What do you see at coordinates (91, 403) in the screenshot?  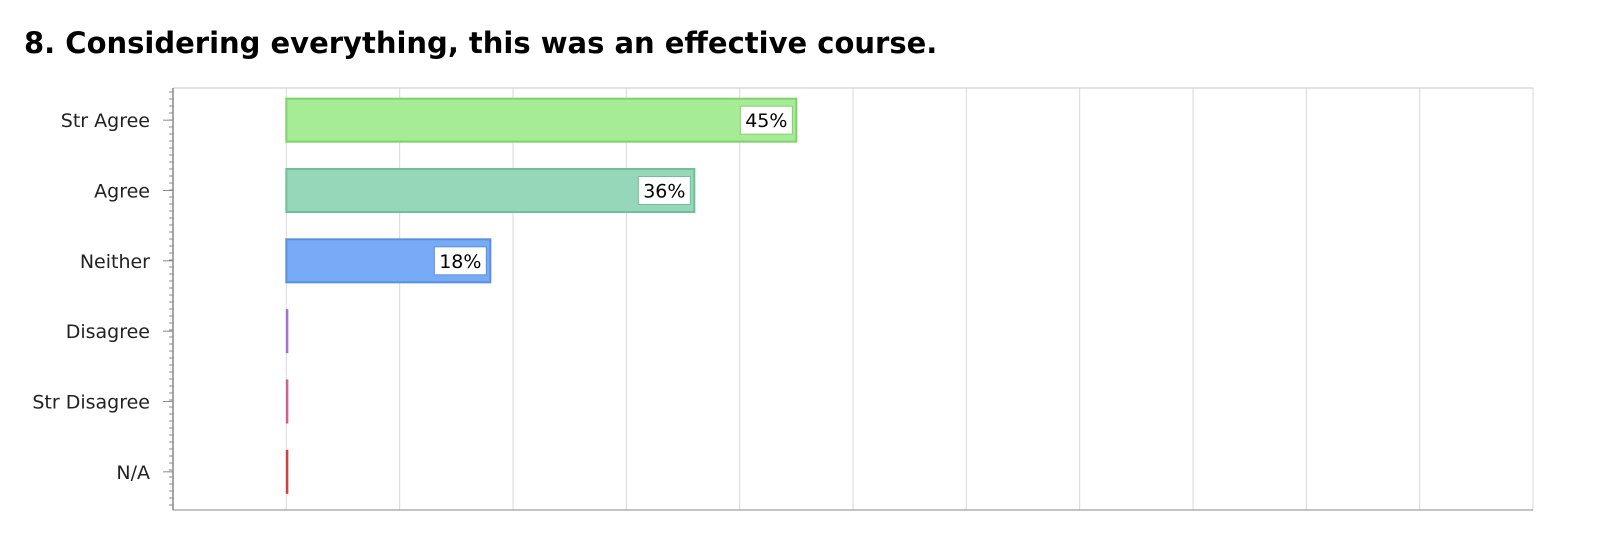 I see `category-label: Str Disagree` at bounding box center [91, 403].